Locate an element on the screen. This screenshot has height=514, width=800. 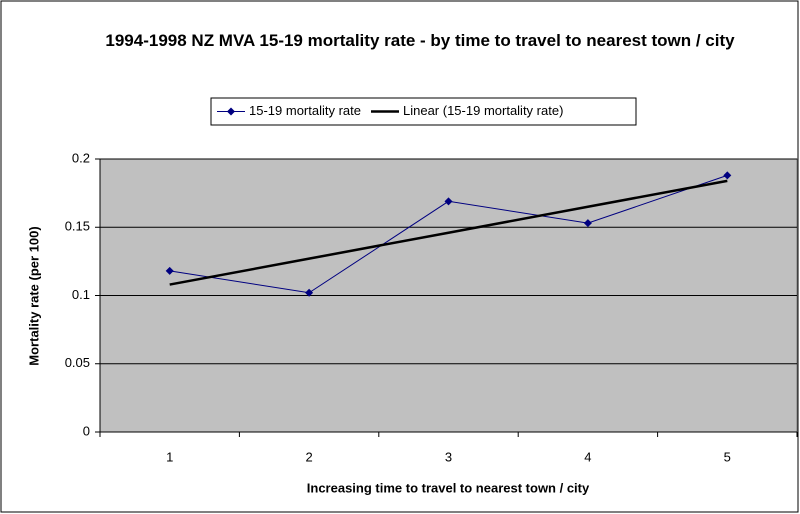
legend-box is located at coordinates (423, 111).